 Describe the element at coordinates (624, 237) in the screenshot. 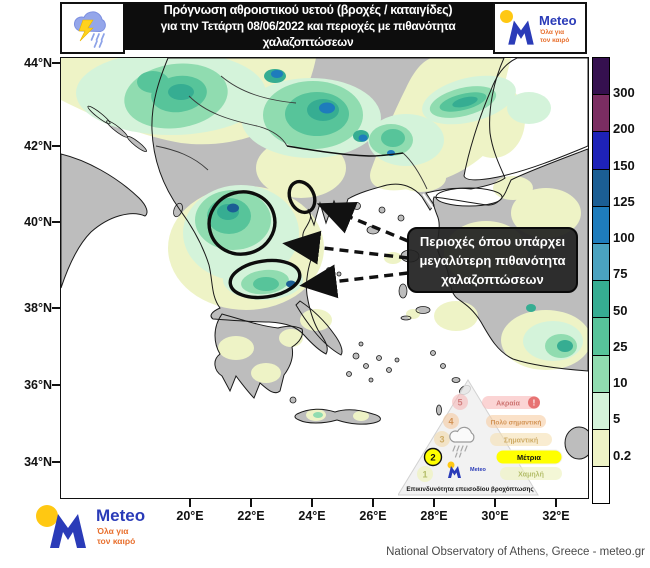

I see `scale-label-100: 100` at that location.